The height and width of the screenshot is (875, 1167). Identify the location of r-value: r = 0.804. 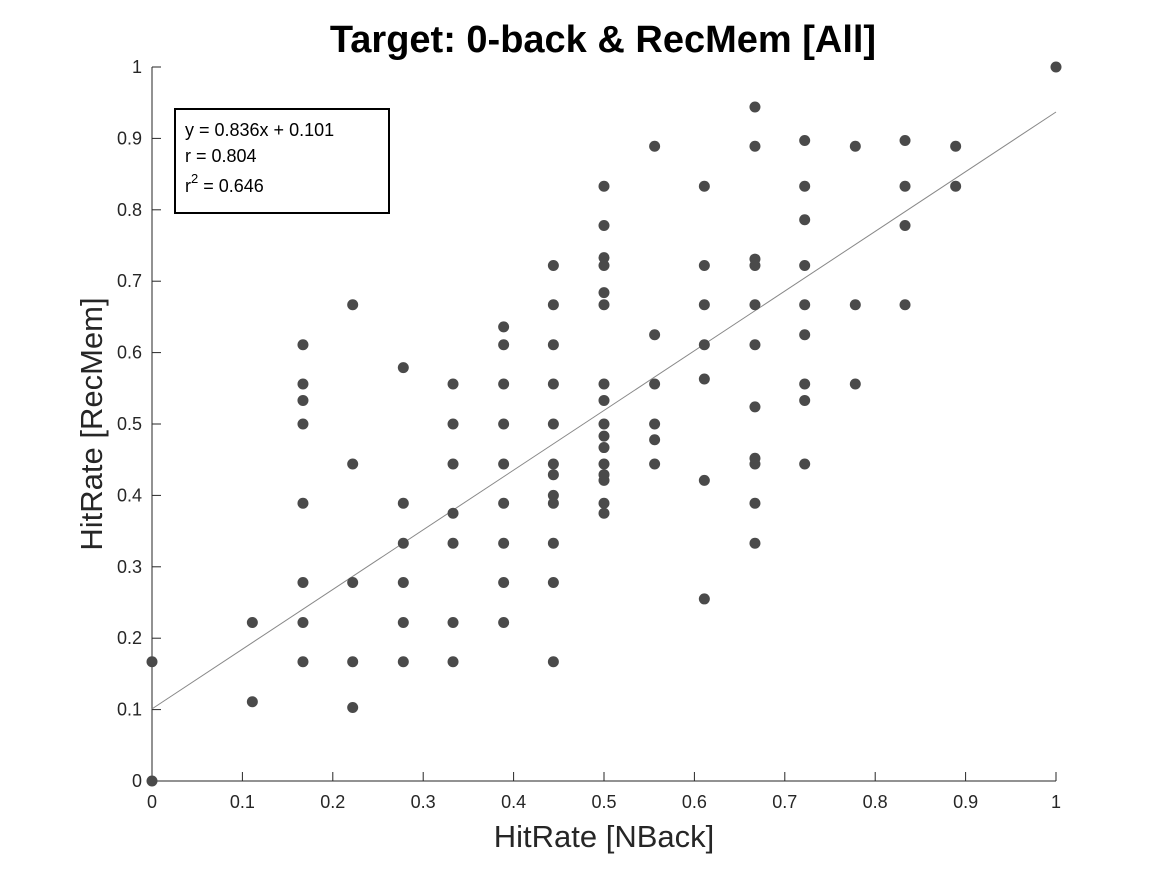
(221, 156).